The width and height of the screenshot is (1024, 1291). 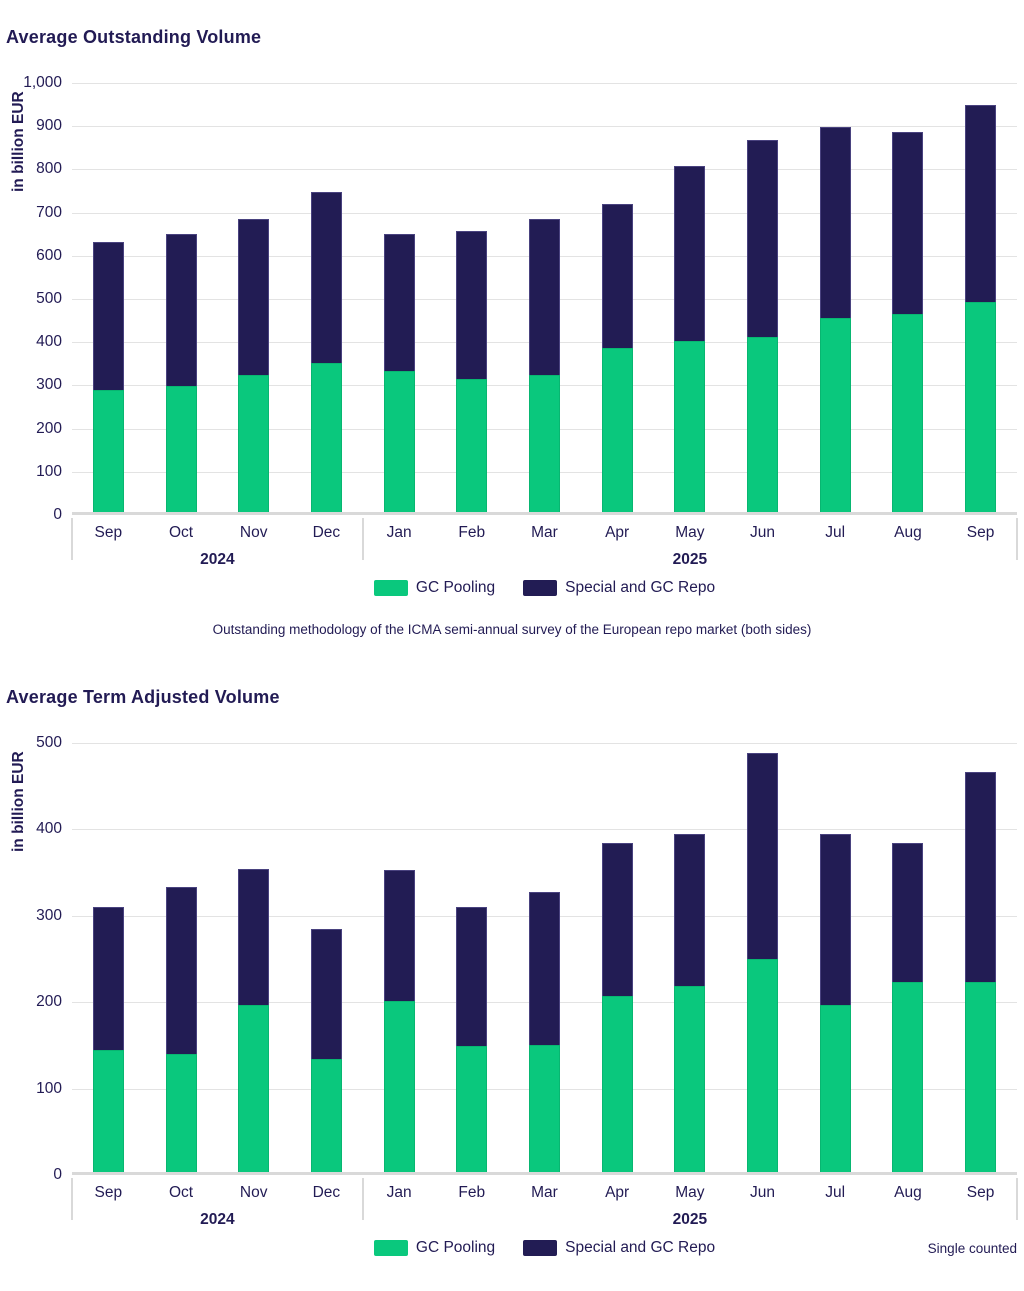 What do you see at coordinates (617, 1192) in the screenshot?
I see `x-tick-label: Apr` at bounding box center [617, 1192].